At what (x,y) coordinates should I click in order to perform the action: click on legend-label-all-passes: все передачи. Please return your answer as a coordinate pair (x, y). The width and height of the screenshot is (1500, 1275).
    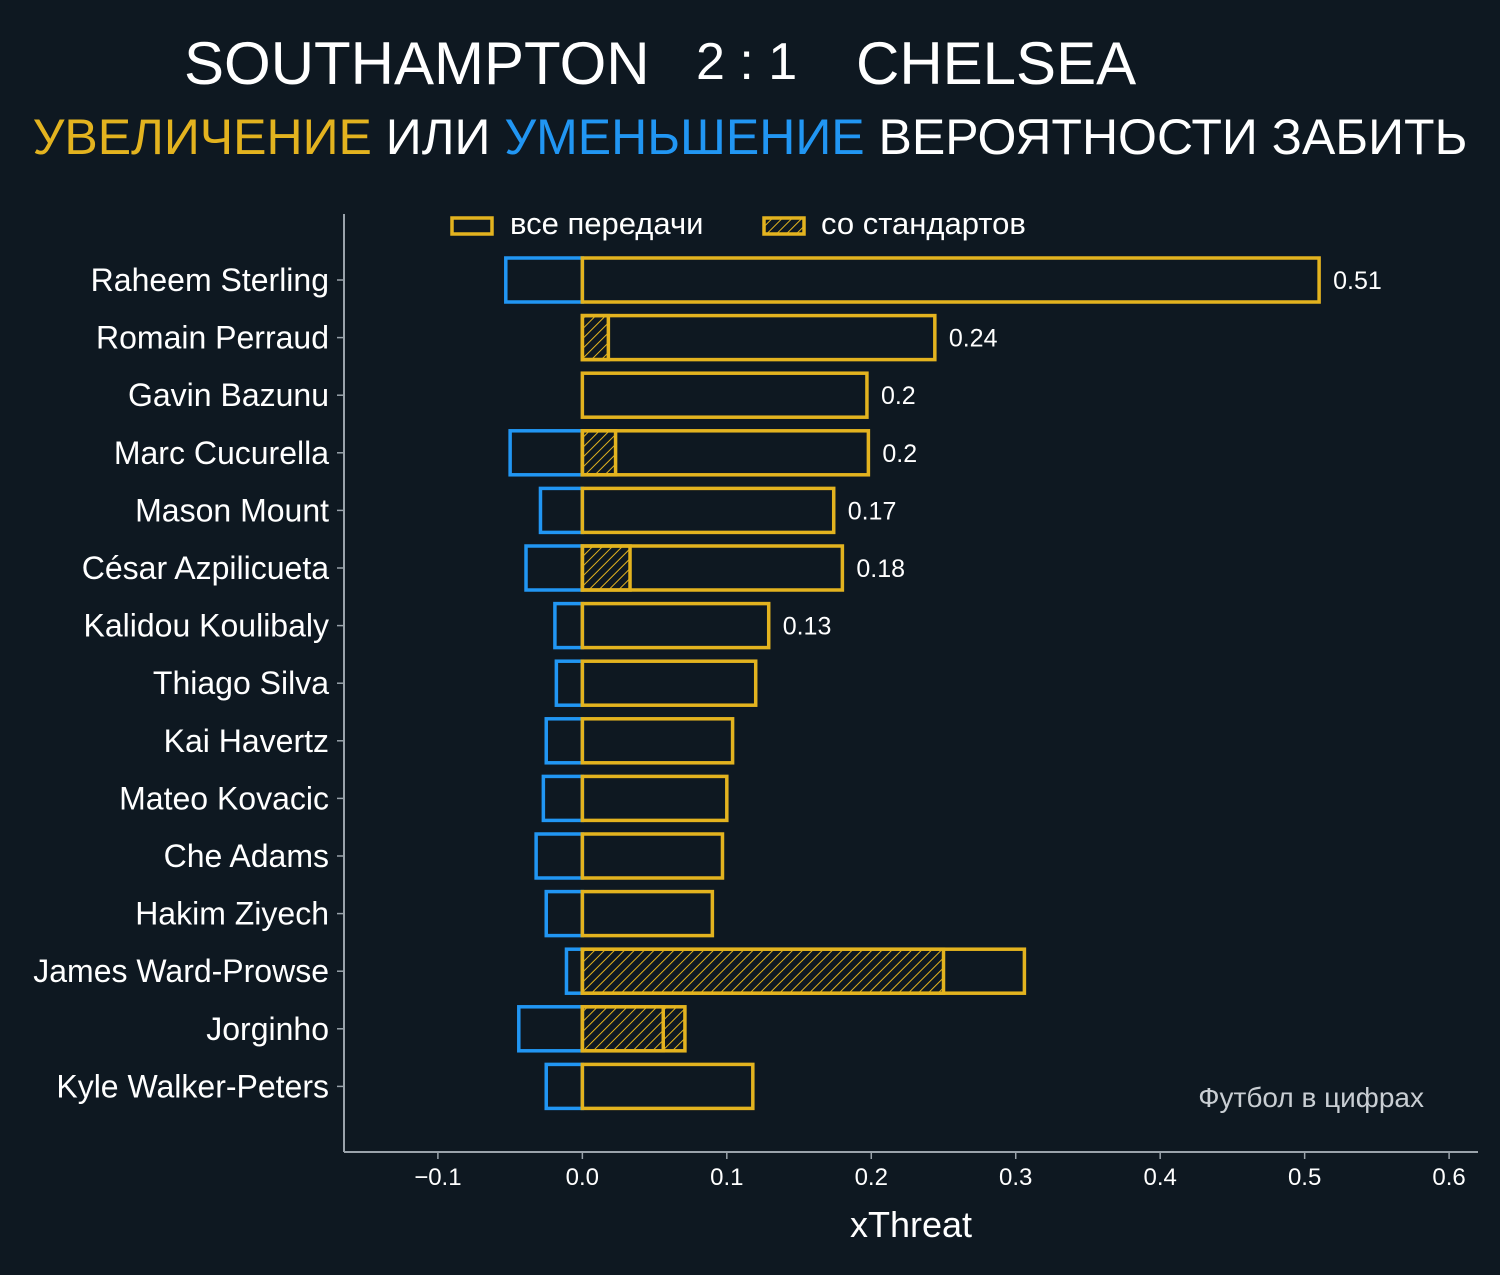
    Looking at the image, I should click on (606, 223).